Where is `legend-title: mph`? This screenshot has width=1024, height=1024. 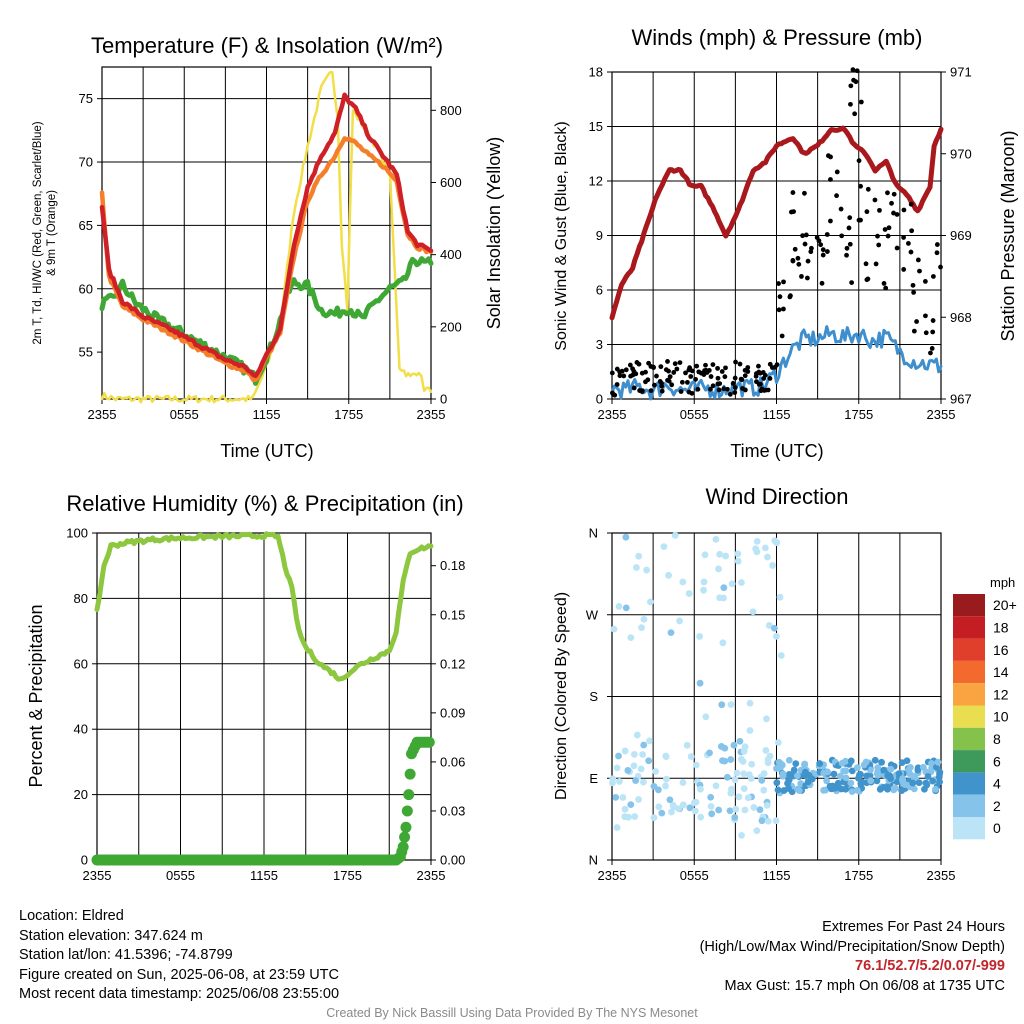
legend-title: mph is located at coordinates (1002, 582).